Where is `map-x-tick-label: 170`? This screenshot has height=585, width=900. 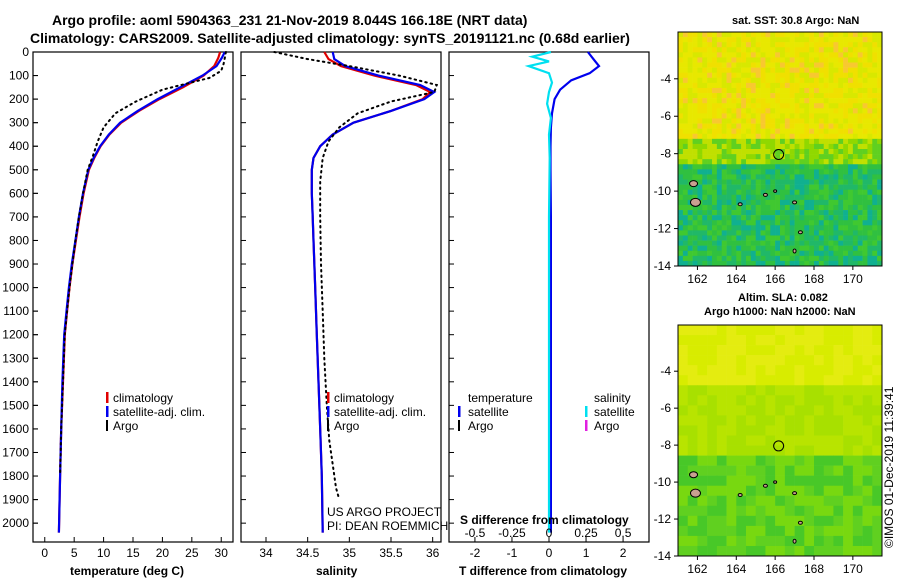
map-x-tick-label: 170 is located at coordinates (853, 569).